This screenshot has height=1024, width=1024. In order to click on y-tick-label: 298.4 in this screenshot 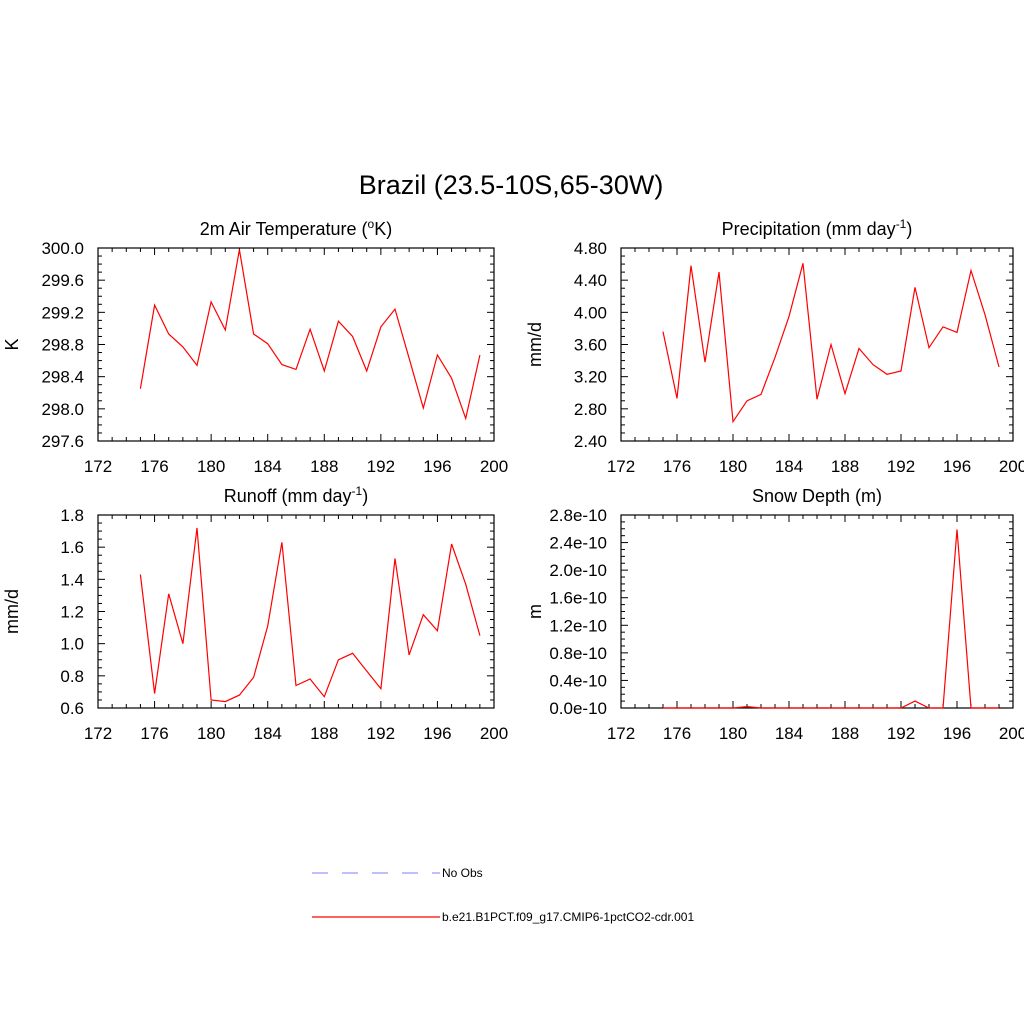, I will do `click(62, 377)`.